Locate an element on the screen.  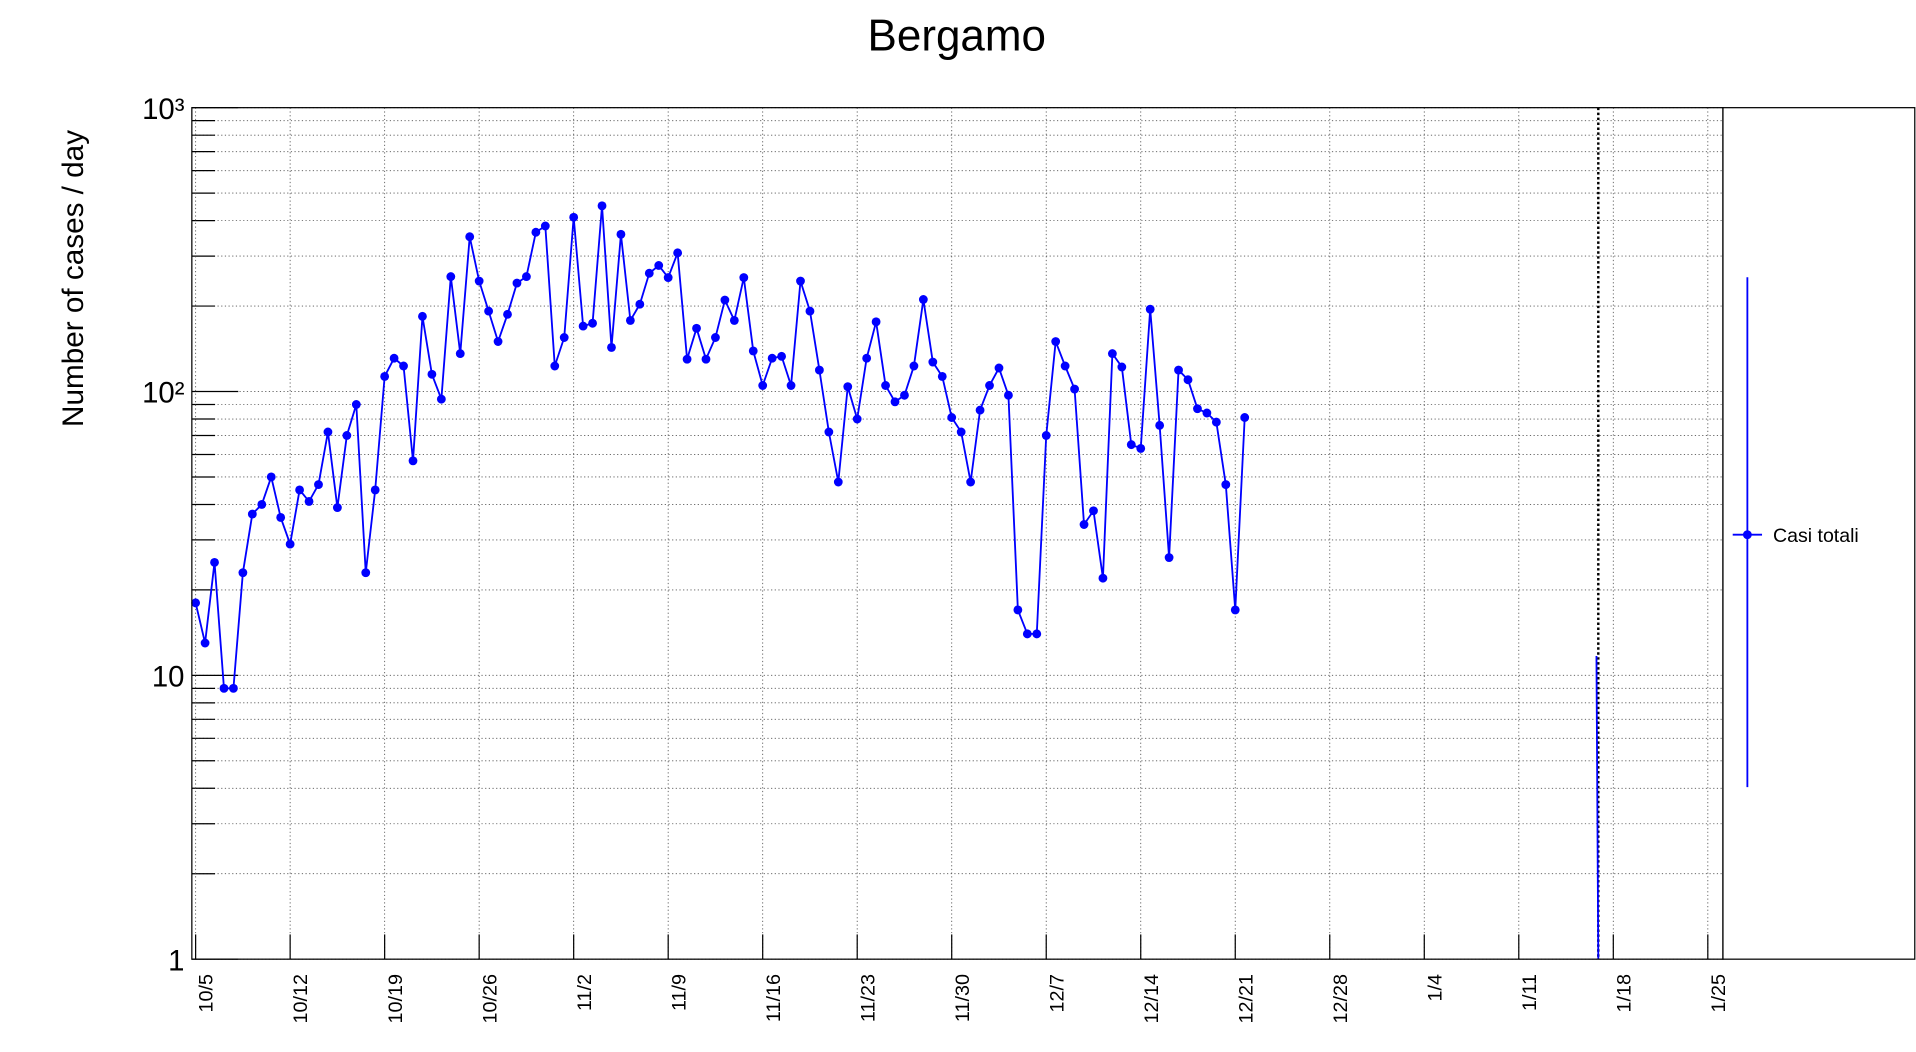
x-tick-label: 10/5 is located at coordinates (207, 993).